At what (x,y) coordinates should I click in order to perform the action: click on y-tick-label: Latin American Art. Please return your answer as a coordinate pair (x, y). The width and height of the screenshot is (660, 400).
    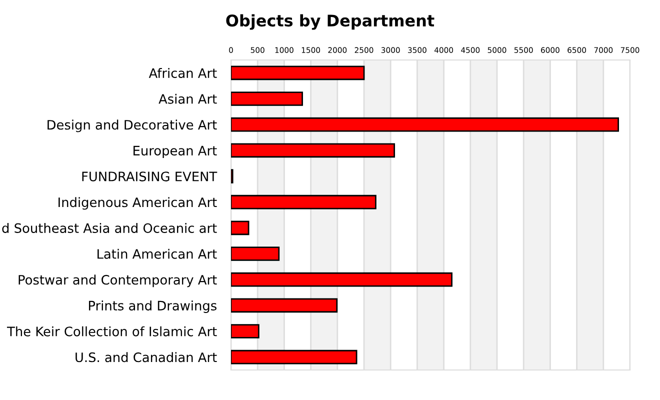
    Looking at the image, I should click on (157, 253).